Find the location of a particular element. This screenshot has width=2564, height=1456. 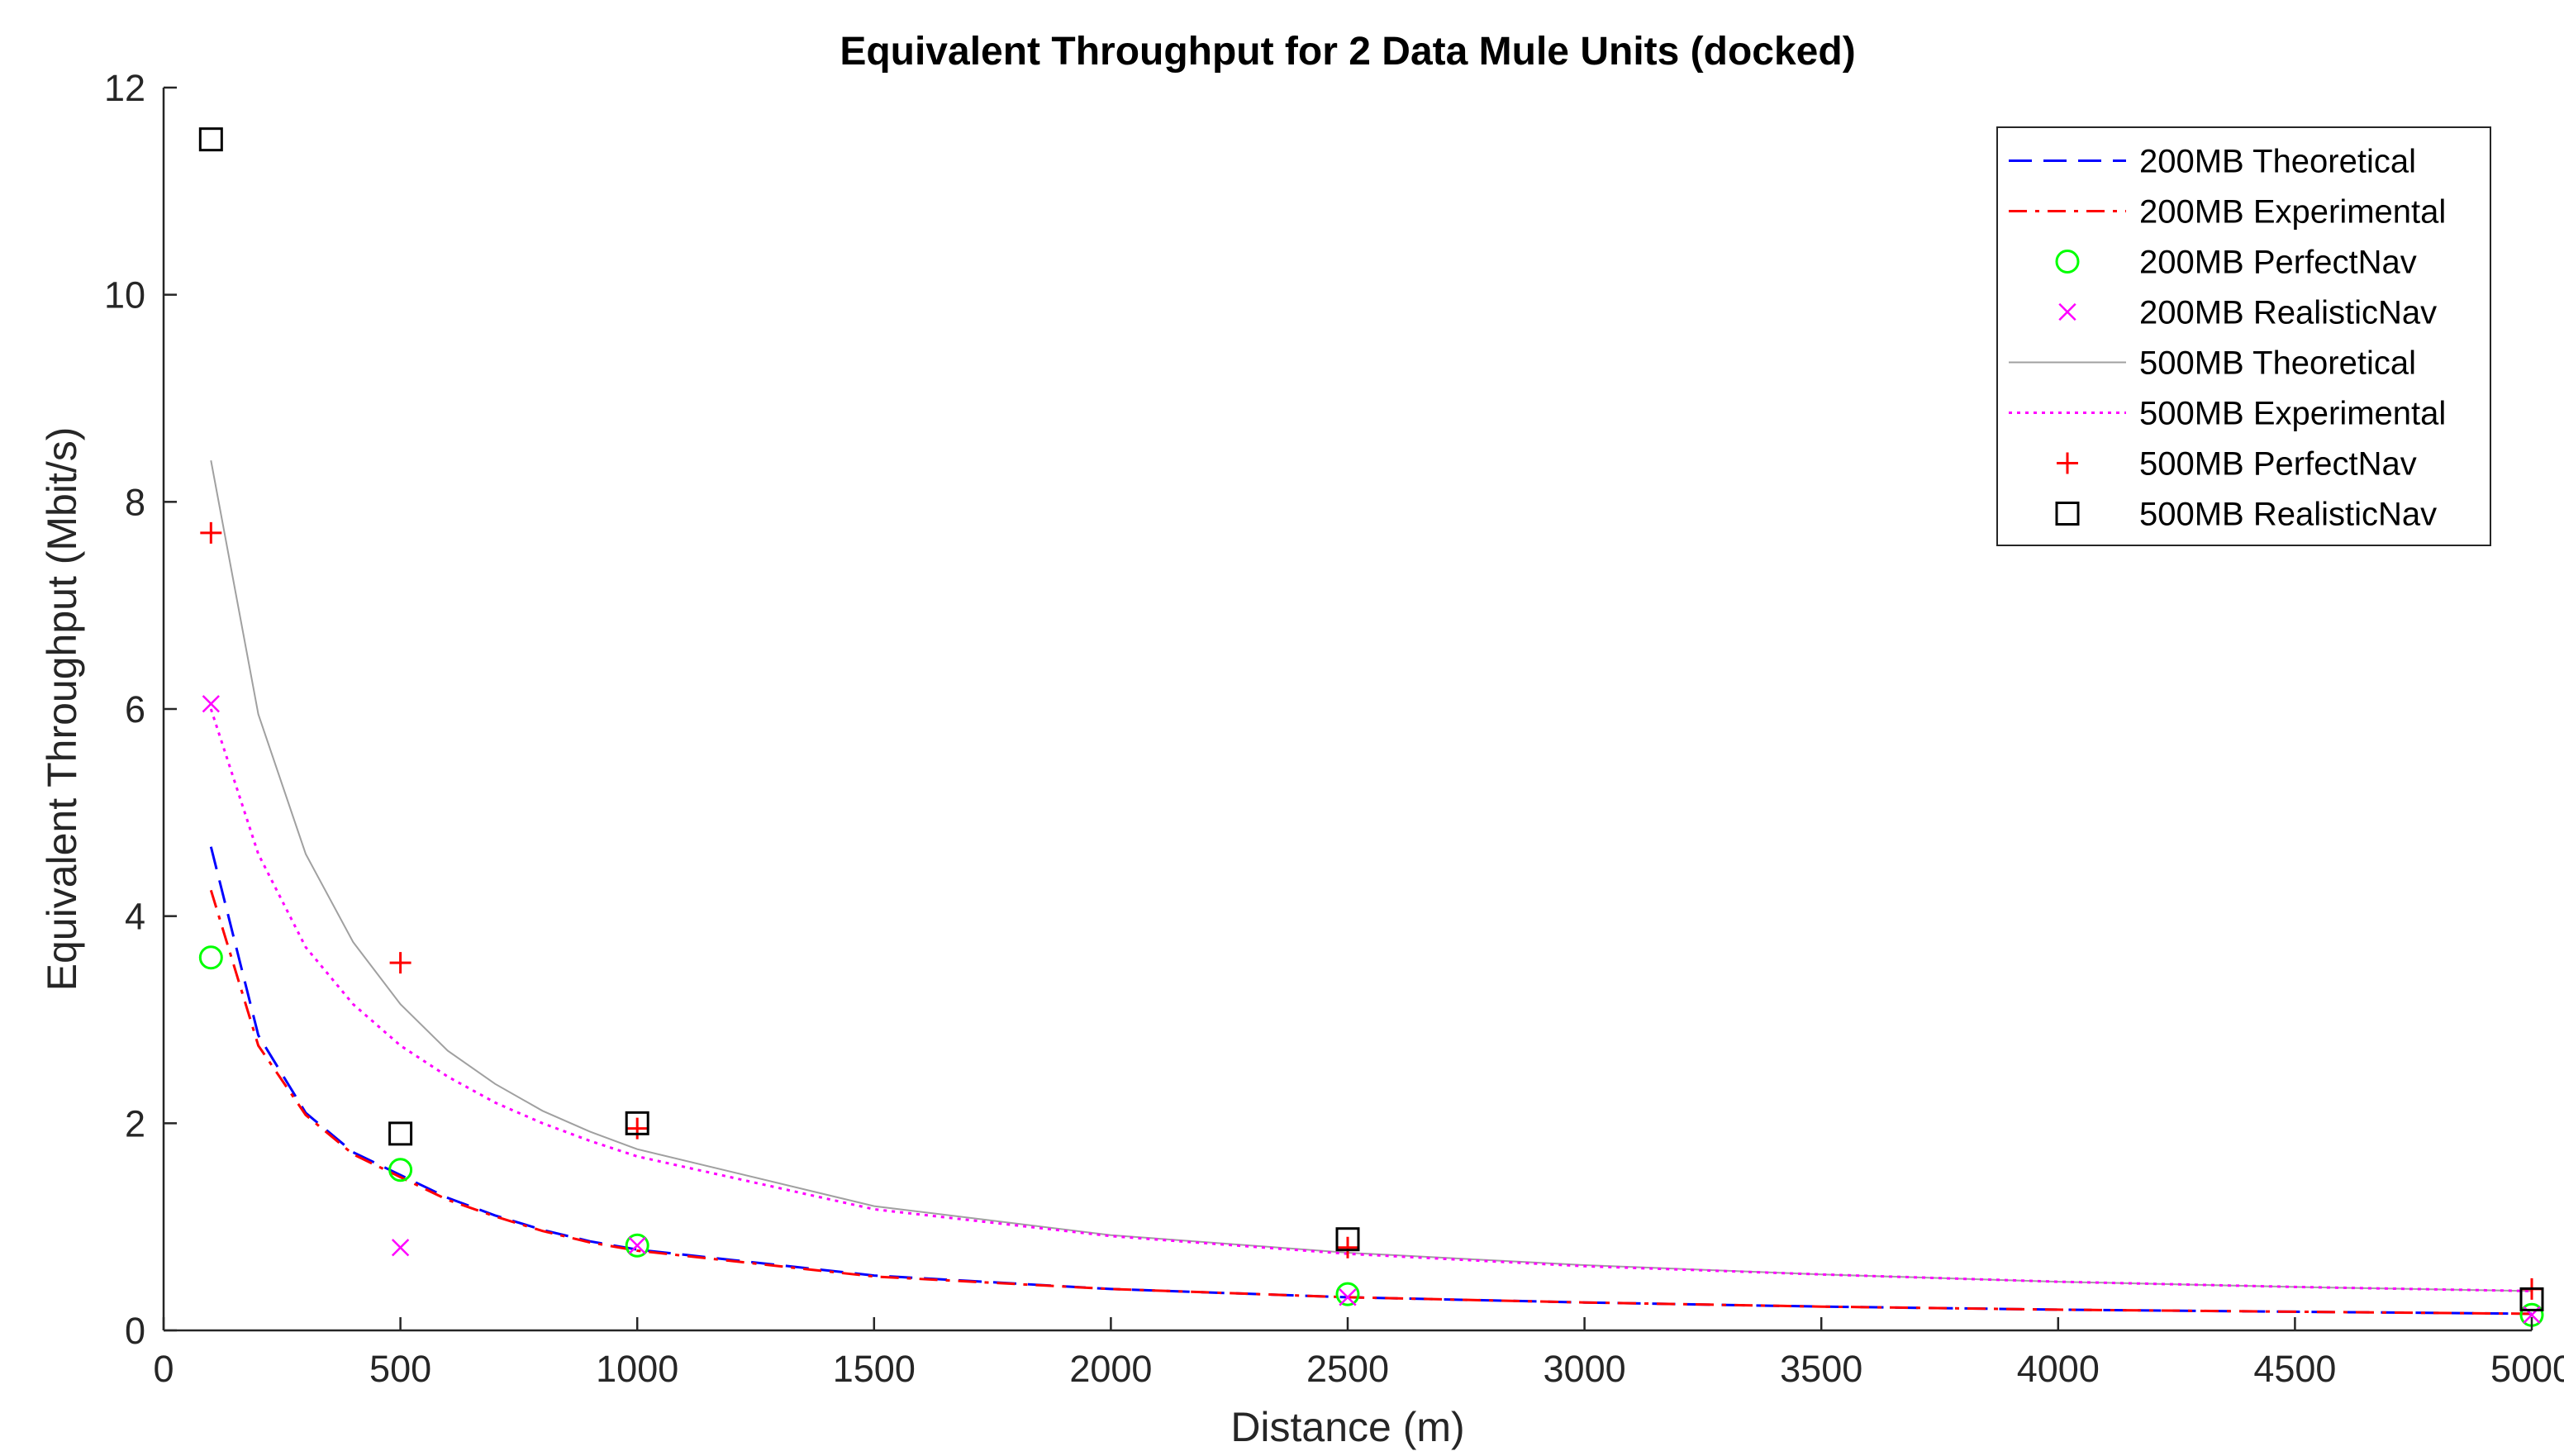

x-tick-label: 0 is located at coordinates (163, 1369).